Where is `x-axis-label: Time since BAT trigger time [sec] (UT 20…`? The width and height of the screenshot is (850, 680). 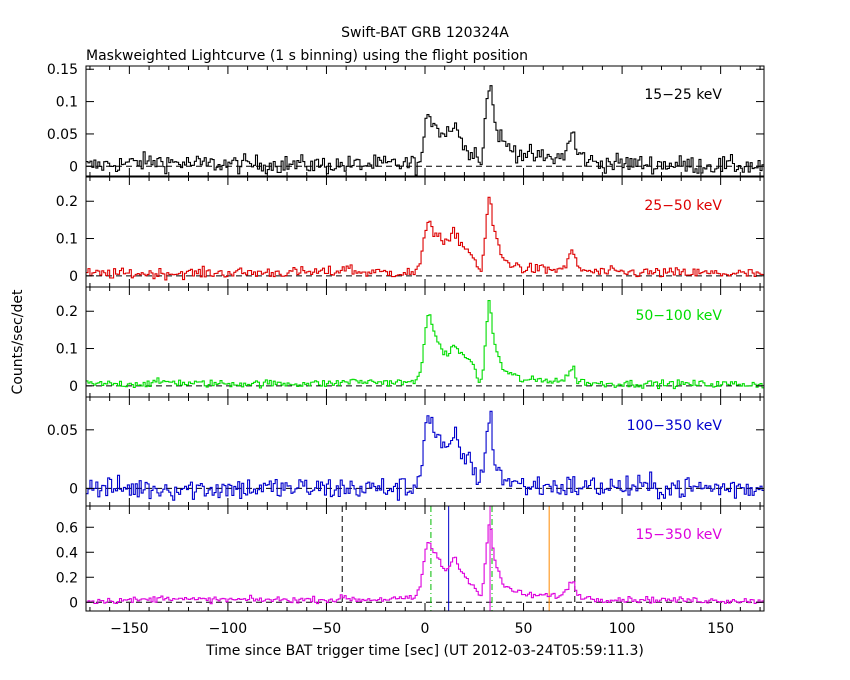
x-axis-label: Time since BAT trigger time [sec] (UT 20… is located at coordinates (424, 651).